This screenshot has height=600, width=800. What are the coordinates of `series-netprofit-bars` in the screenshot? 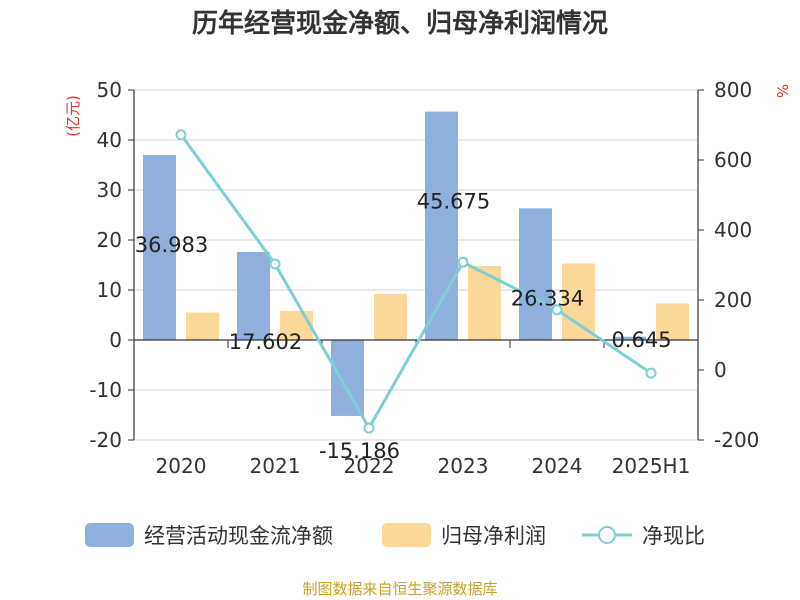 It's located at (437, 301).